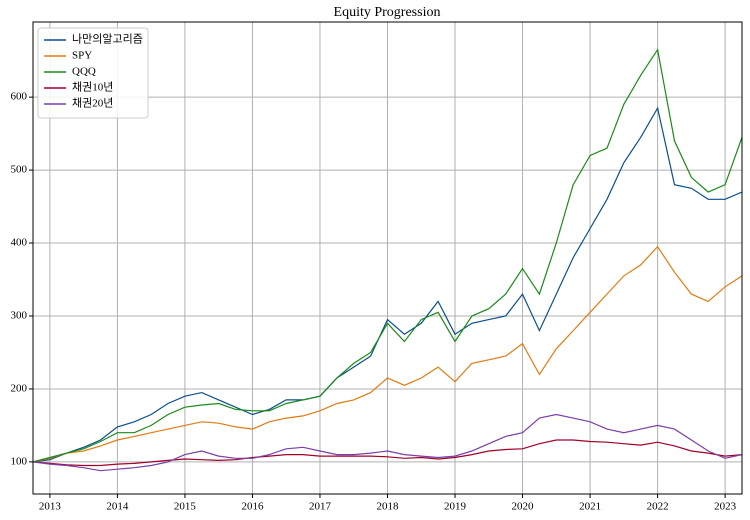  I want to click on legend-label: 채권10년, so click(92, 87).